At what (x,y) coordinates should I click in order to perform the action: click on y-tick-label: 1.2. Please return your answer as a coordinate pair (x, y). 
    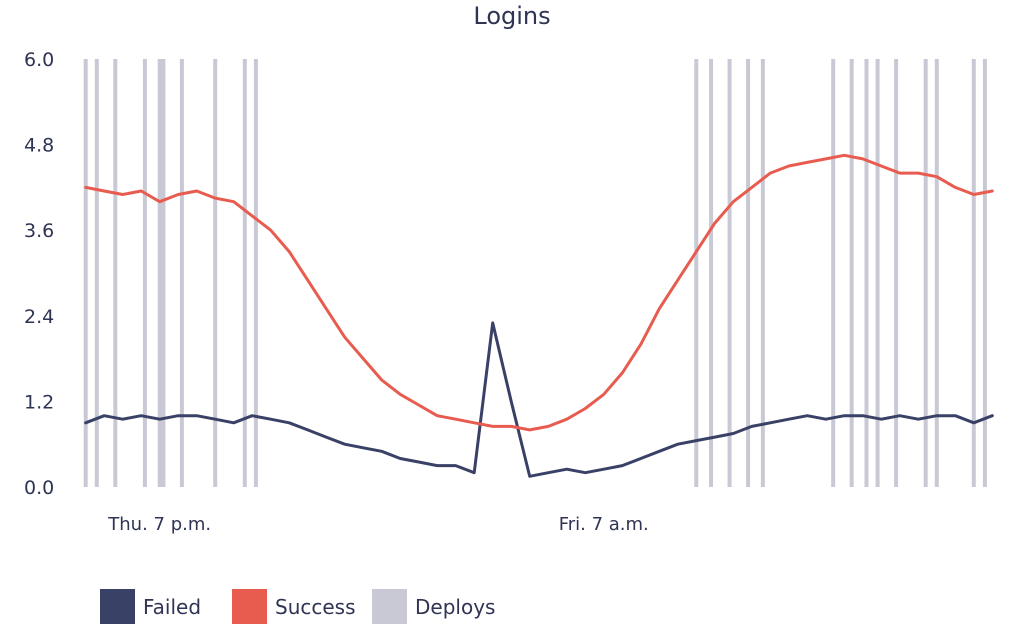
    Looking at the image, I should click on (39, 402).